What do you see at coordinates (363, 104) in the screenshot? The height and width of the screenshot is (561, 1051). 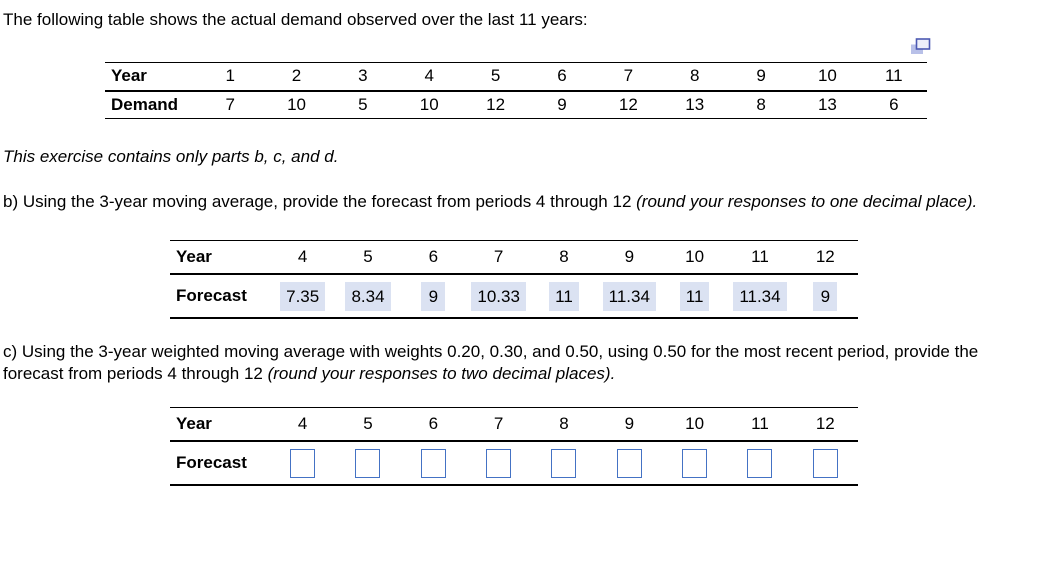 I see `demand-cell: 5` at bounding box center [363, 104].